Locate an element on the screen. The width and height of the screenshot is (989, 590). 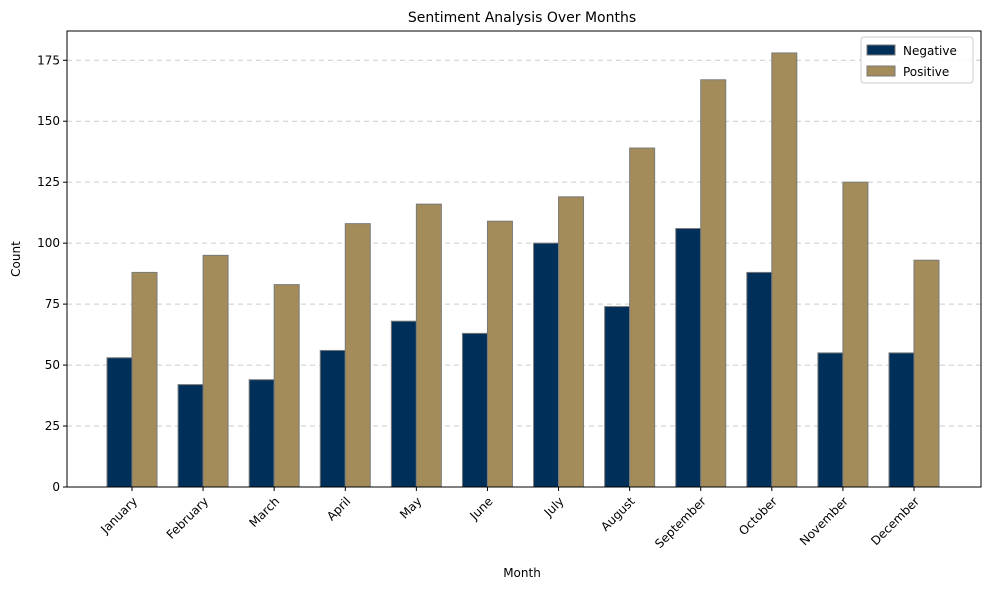
y-axis-ticks: 0 25 50 75 100 125 150 175 is located at coordinates (52, 273).